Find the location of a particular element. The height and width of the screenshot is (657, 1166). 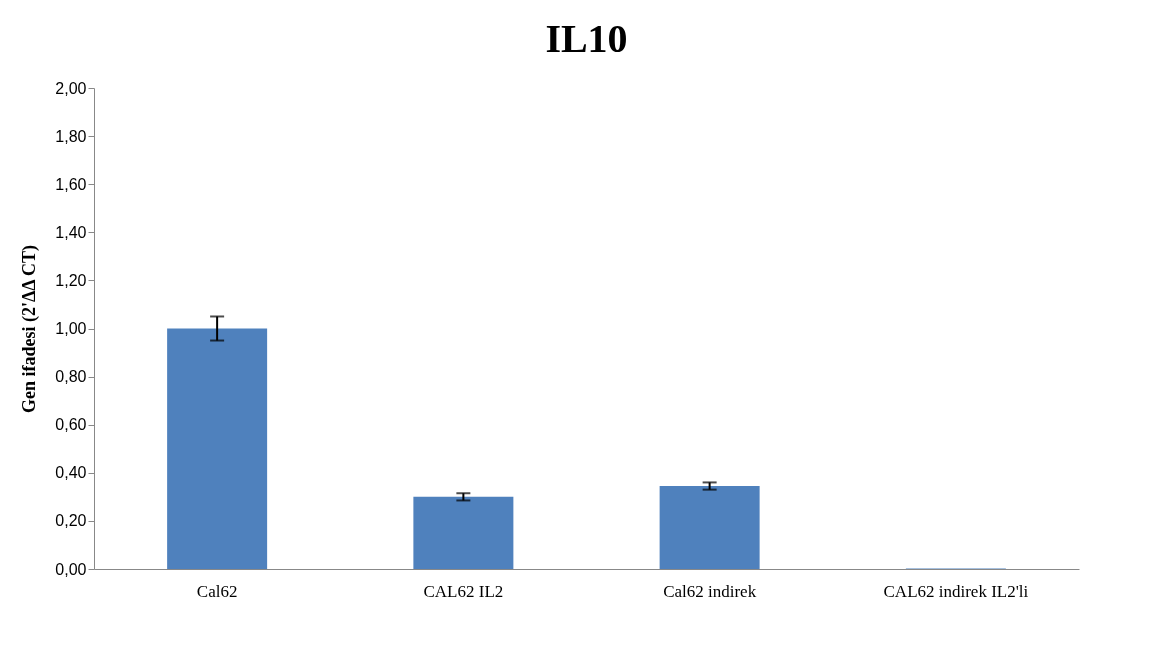

y-tick-label: 0,00 is located at coordinates (71, 569).